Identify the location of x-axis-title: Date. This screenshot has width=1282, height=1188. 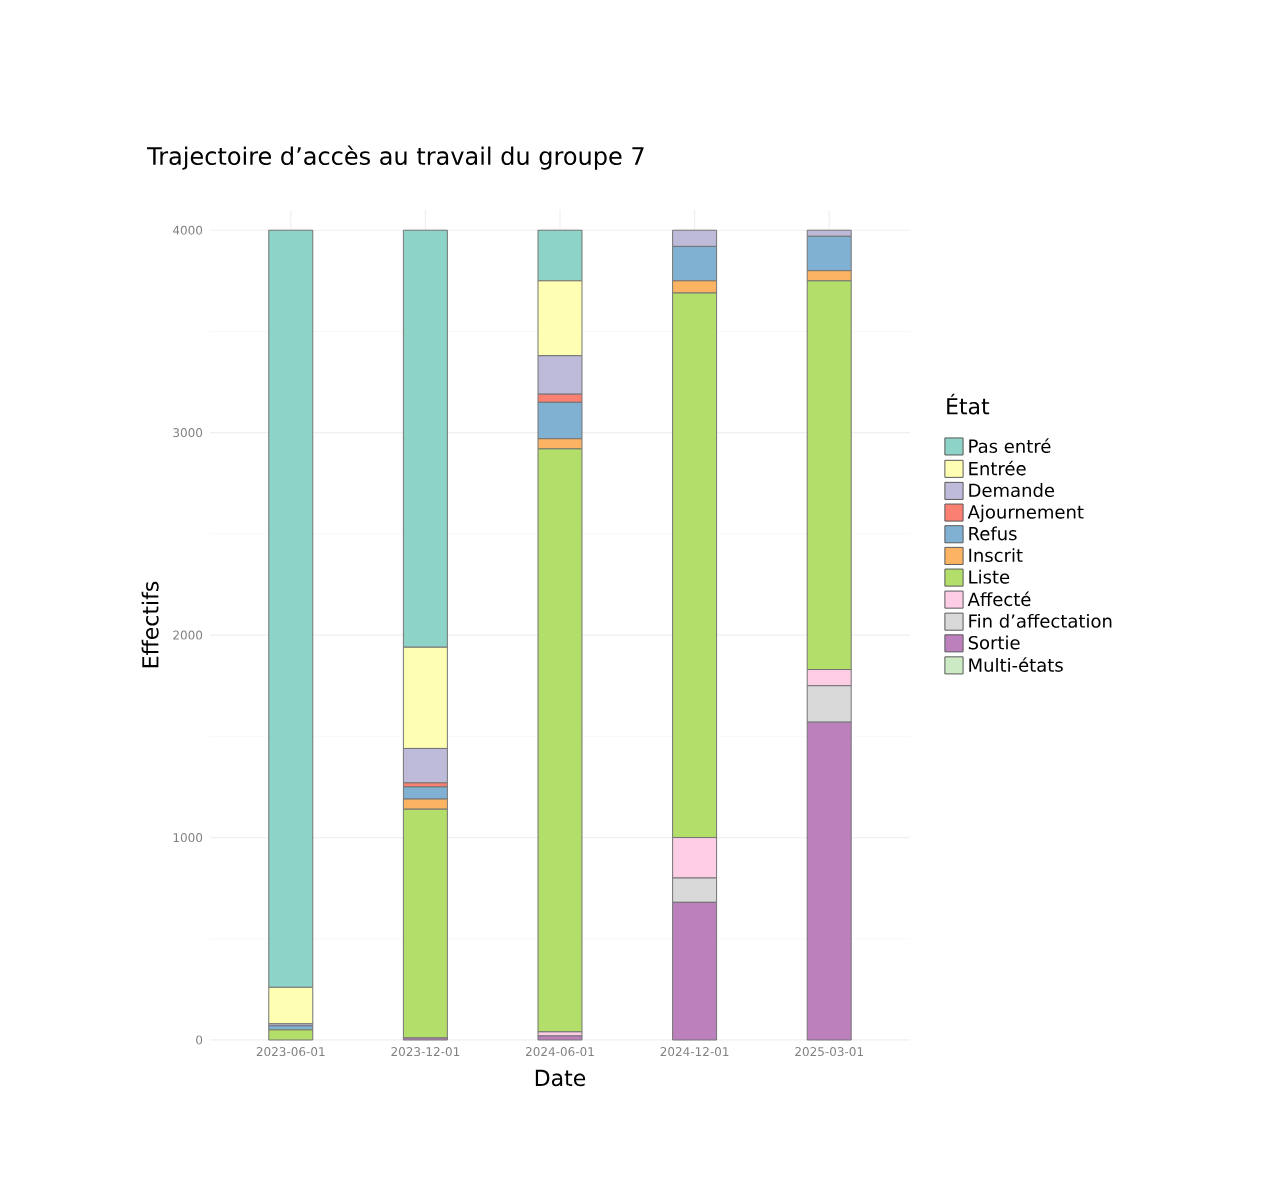
(560, 1078).